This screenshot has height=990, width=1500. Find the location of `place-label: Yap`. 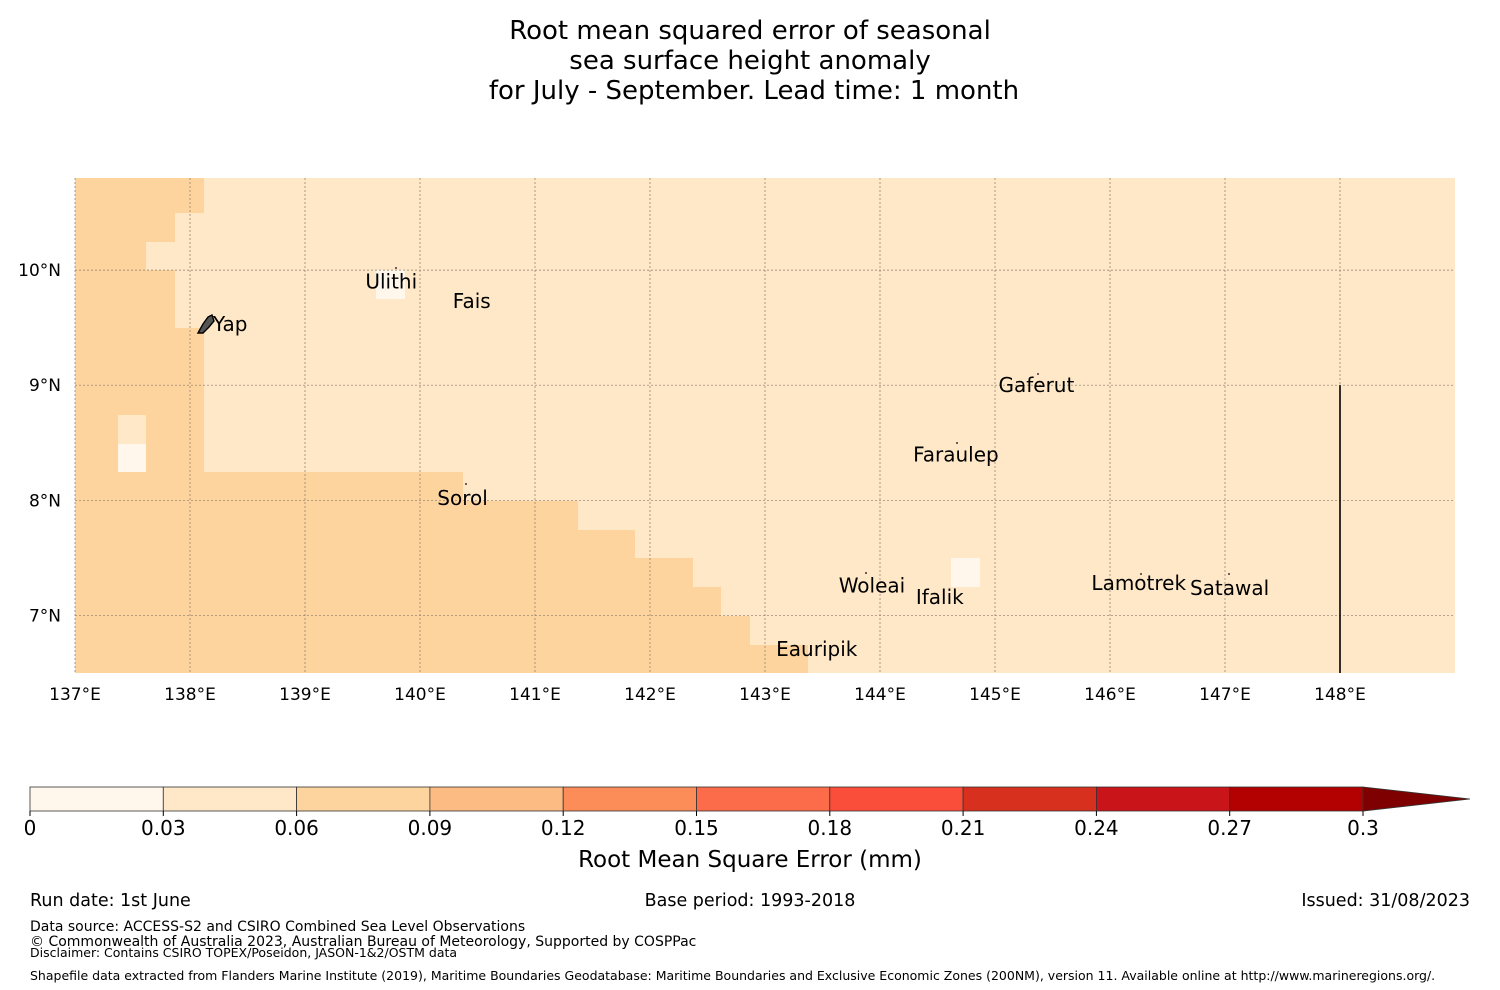

place-label: Yap is located at coordinates (229, 324).